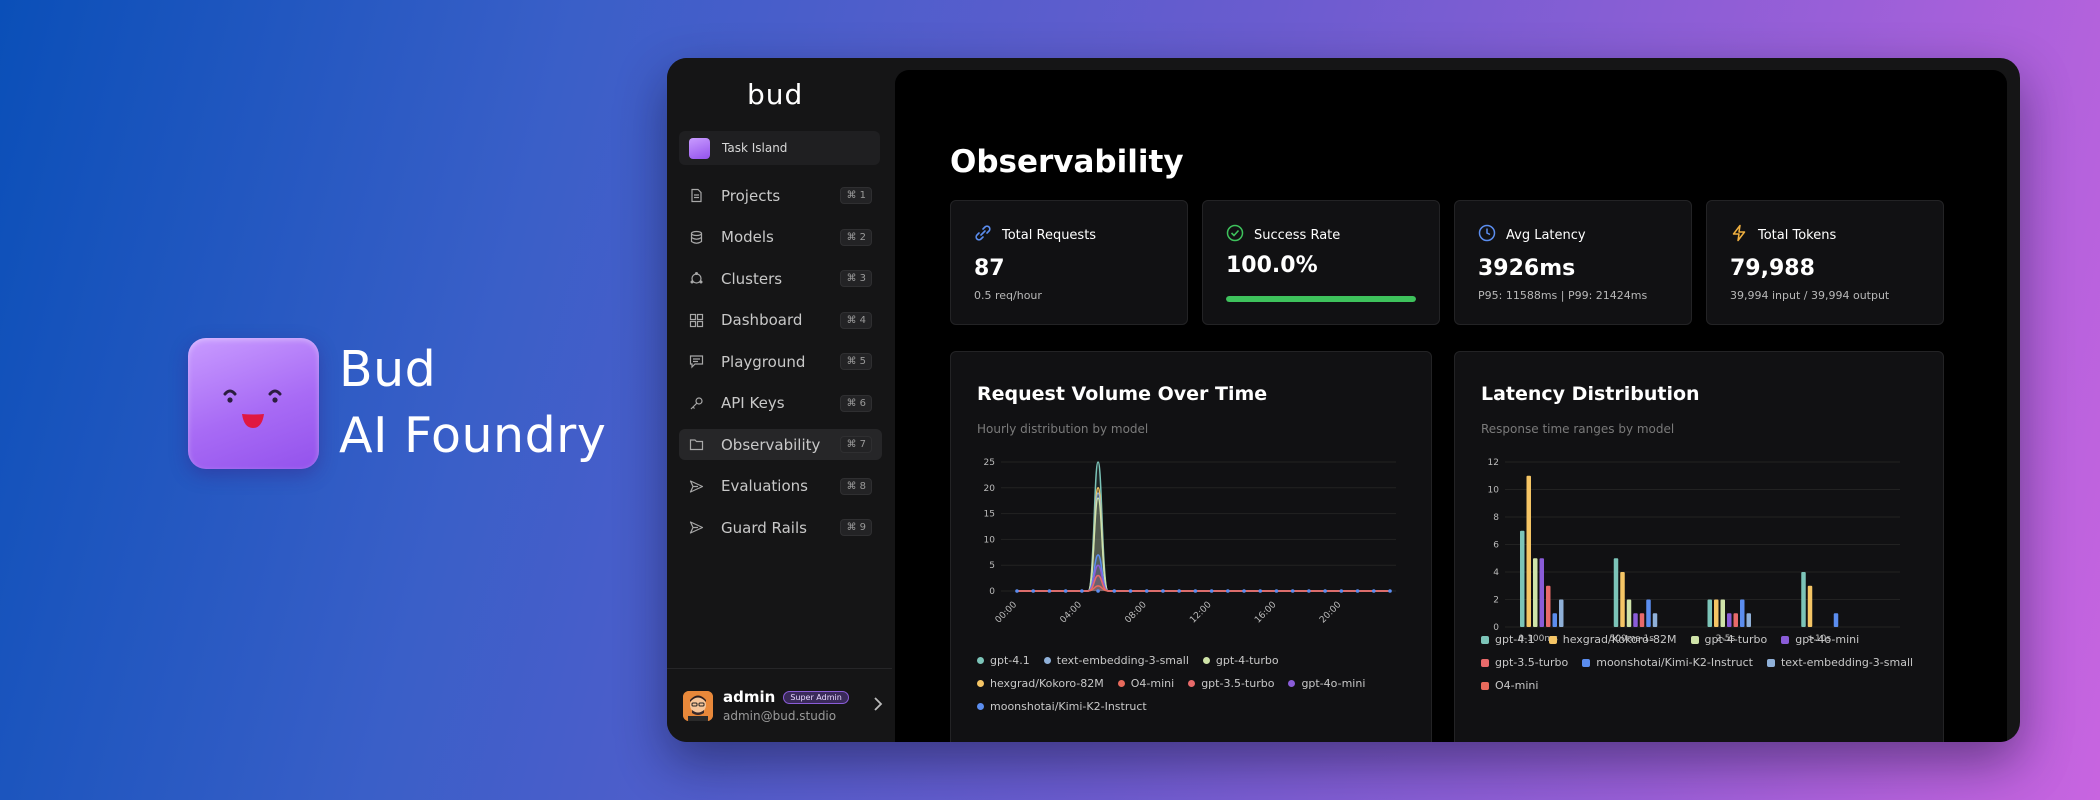  What do you see at coordinates (1072, 613) in the screenshot?
I see `x-tick-label: 04:00` at bounding box center [1072, 613].